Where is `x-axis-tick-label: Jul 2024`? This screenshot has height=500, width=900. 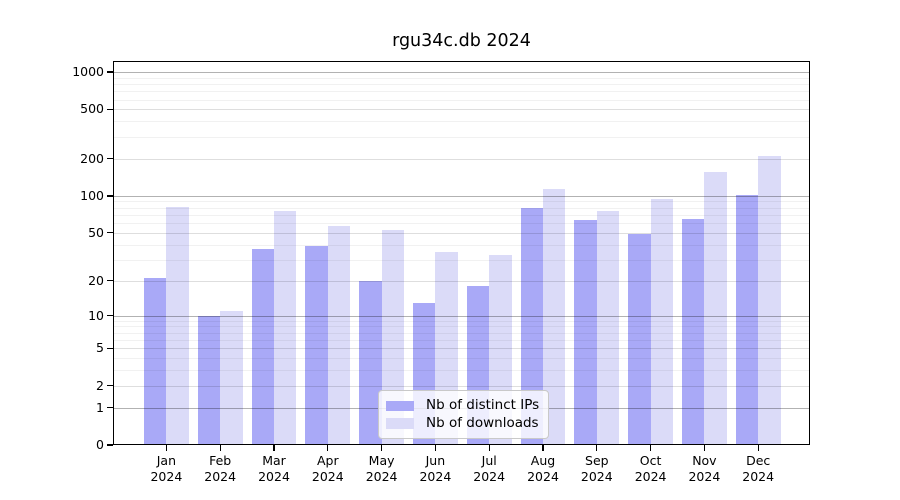 x-axis-tick-label: Jul 2024 is located at coordinates (489, 468).